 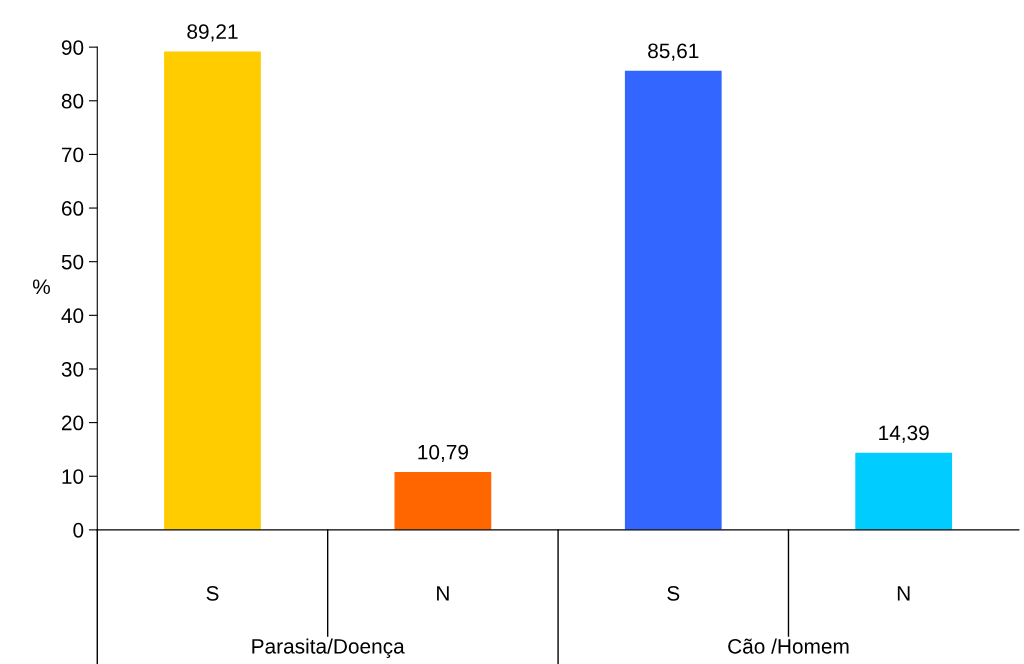 What do you see at coordinates (212, 33) in the screenshot?
I see `data-label: 89,21` at bounding box center [212, 33].